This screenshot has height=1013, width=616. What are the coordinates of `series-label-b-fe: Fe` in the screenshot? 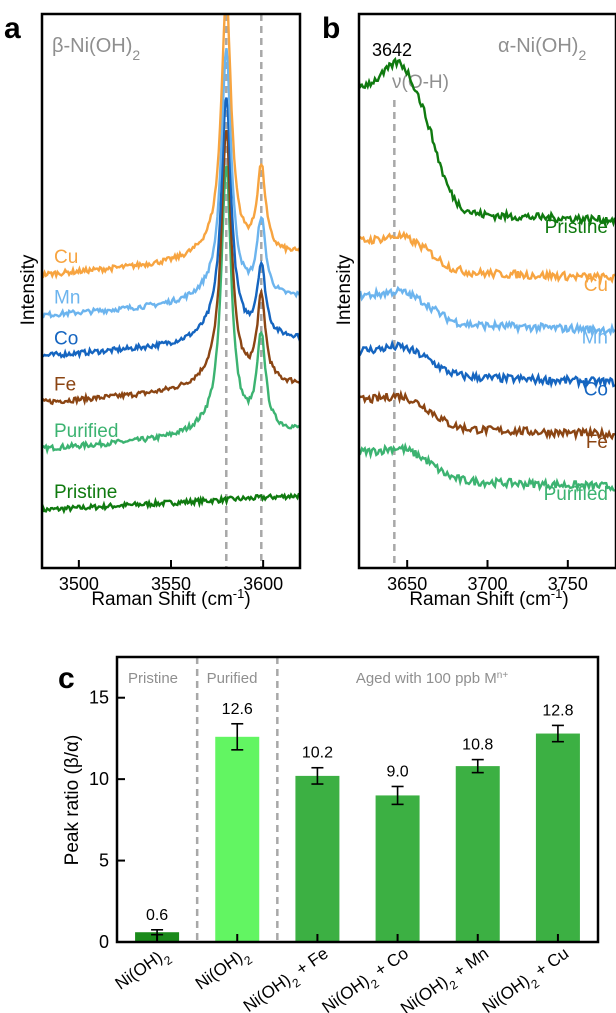 It's located at (597, 442).